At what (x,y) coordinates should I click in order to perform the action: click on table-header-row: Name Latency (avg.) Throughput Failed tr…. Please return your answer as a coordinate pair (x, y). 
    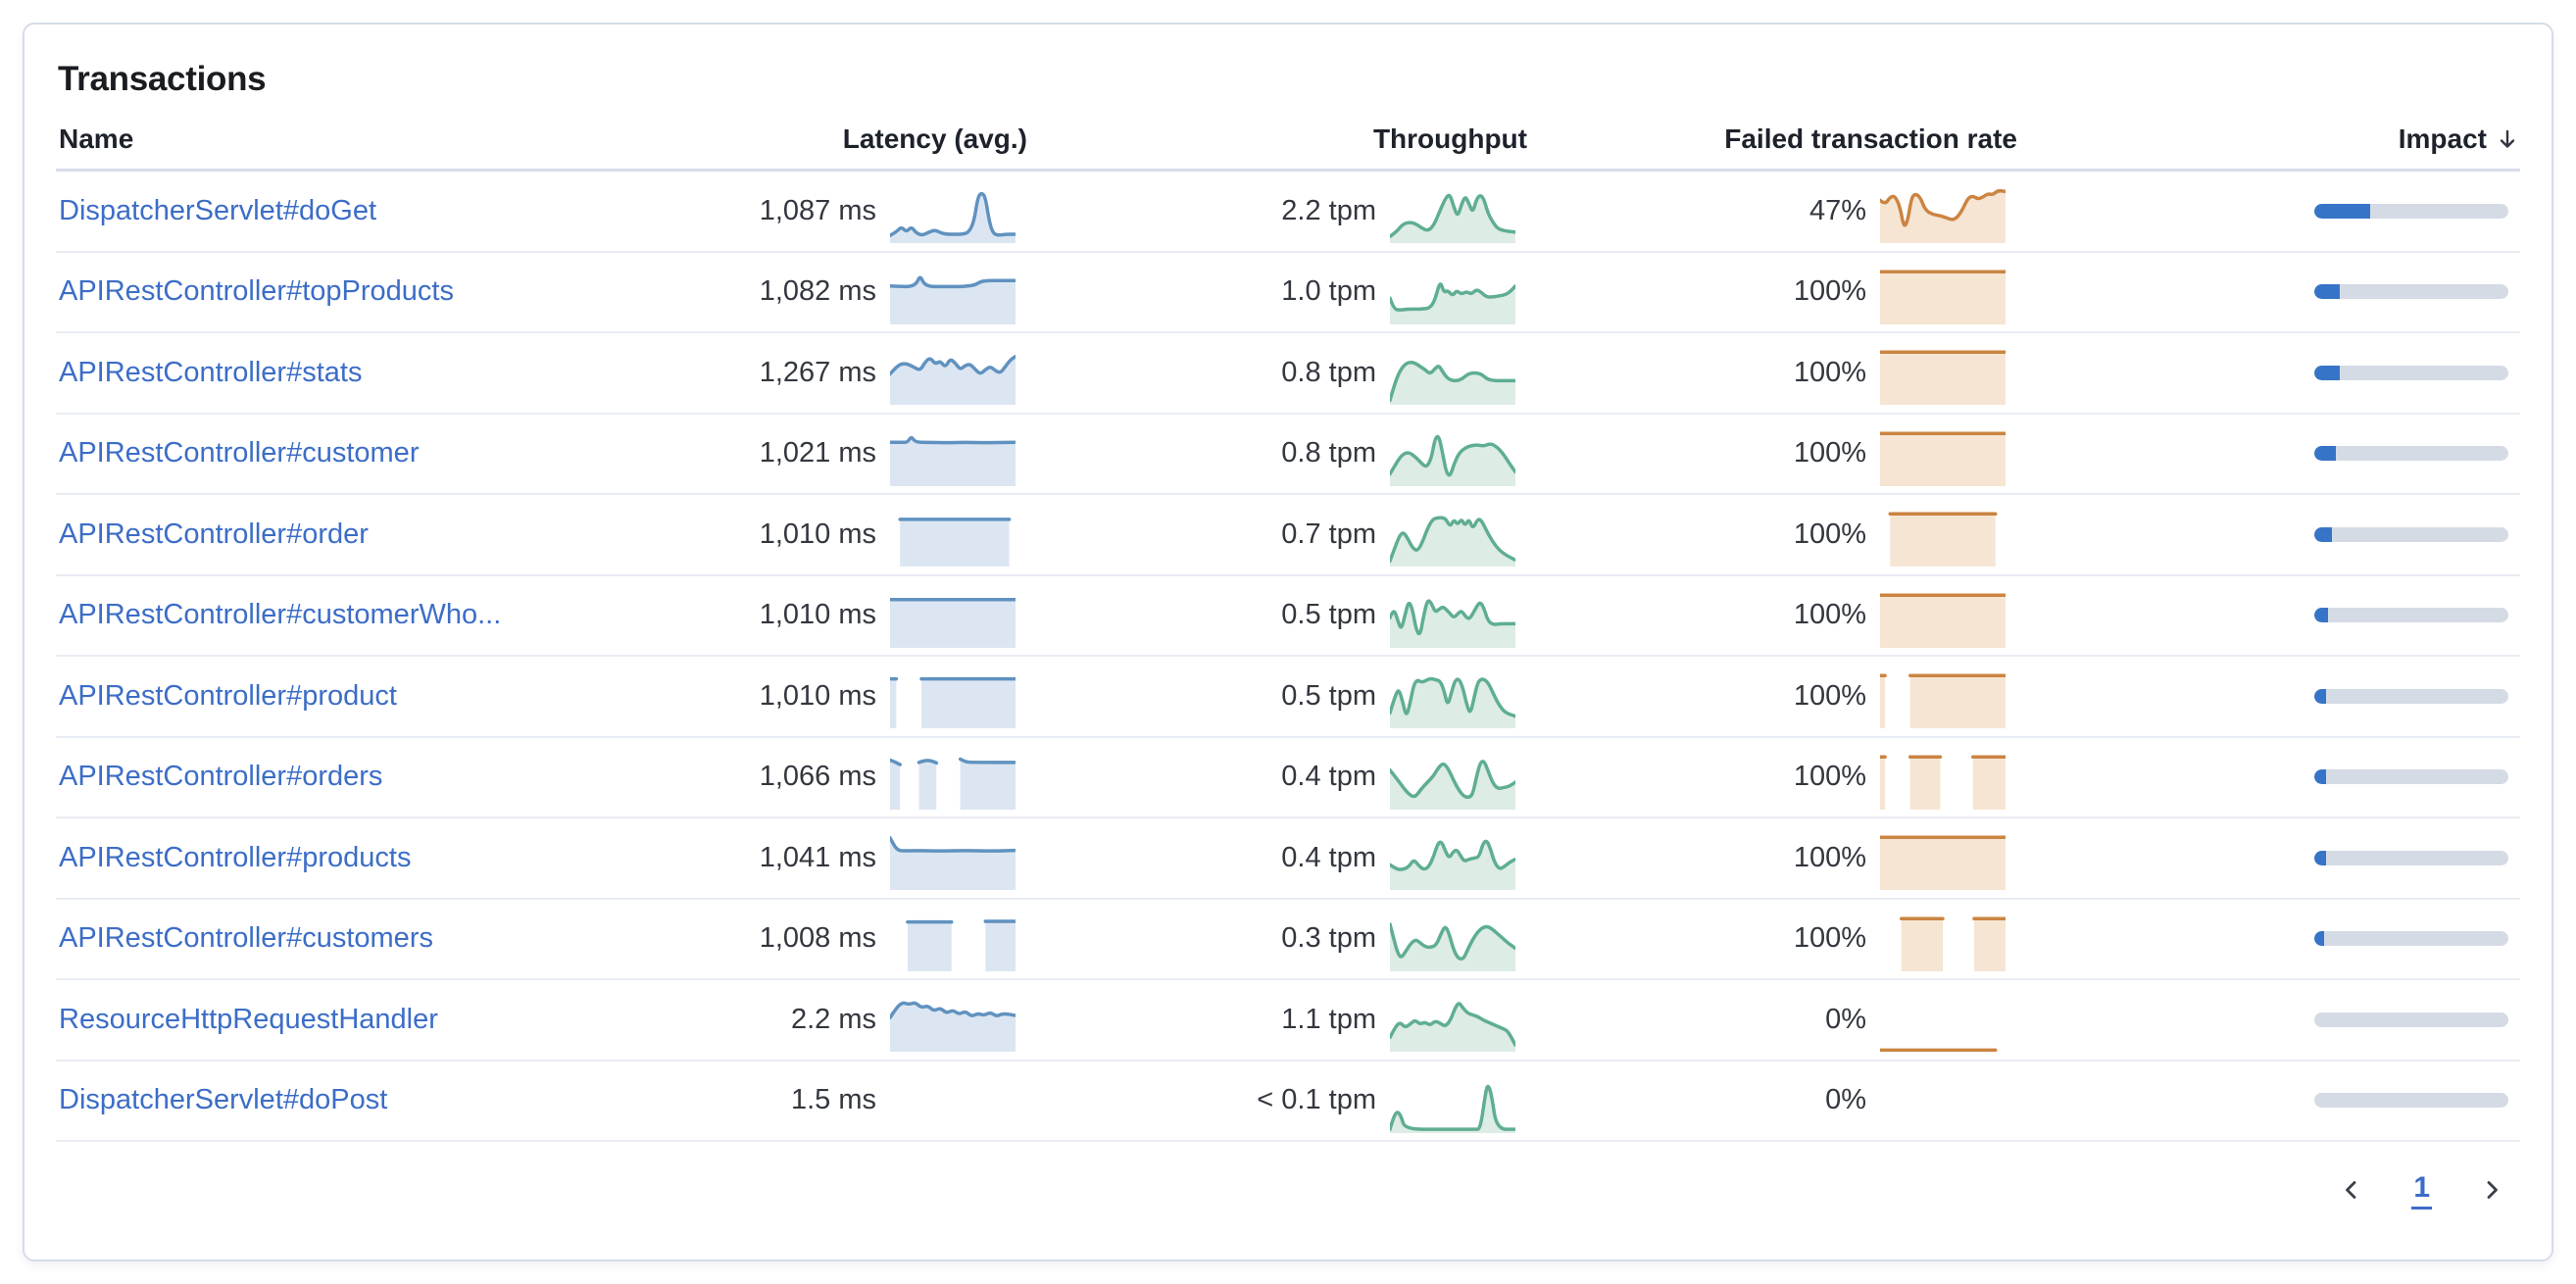
    Looking at the image, I should click on (1288, 146).